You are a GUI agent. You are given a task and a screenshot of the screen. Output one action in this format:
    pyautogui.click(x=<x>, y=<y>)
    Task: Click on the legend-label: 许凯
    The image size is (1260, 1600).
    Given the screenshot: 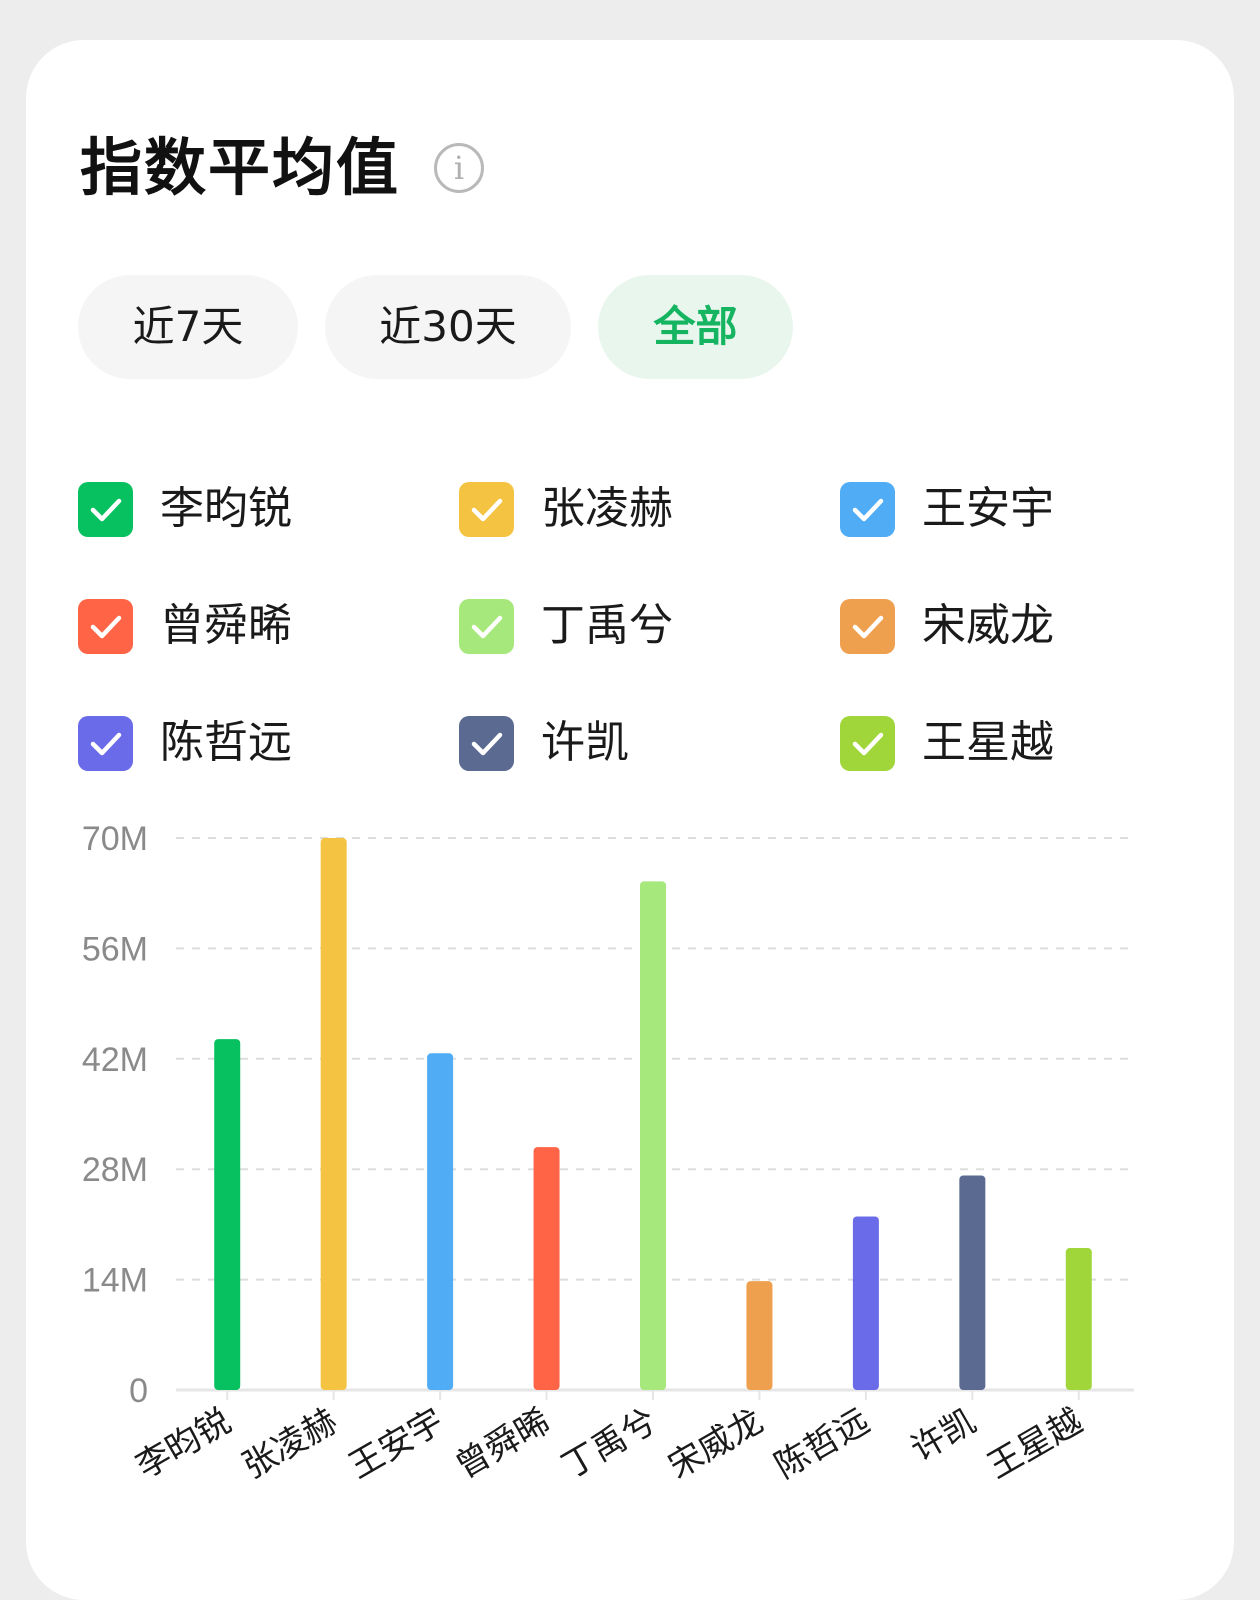 What is the action you would take?
    pyautogui.click(x=585, y=742)
    